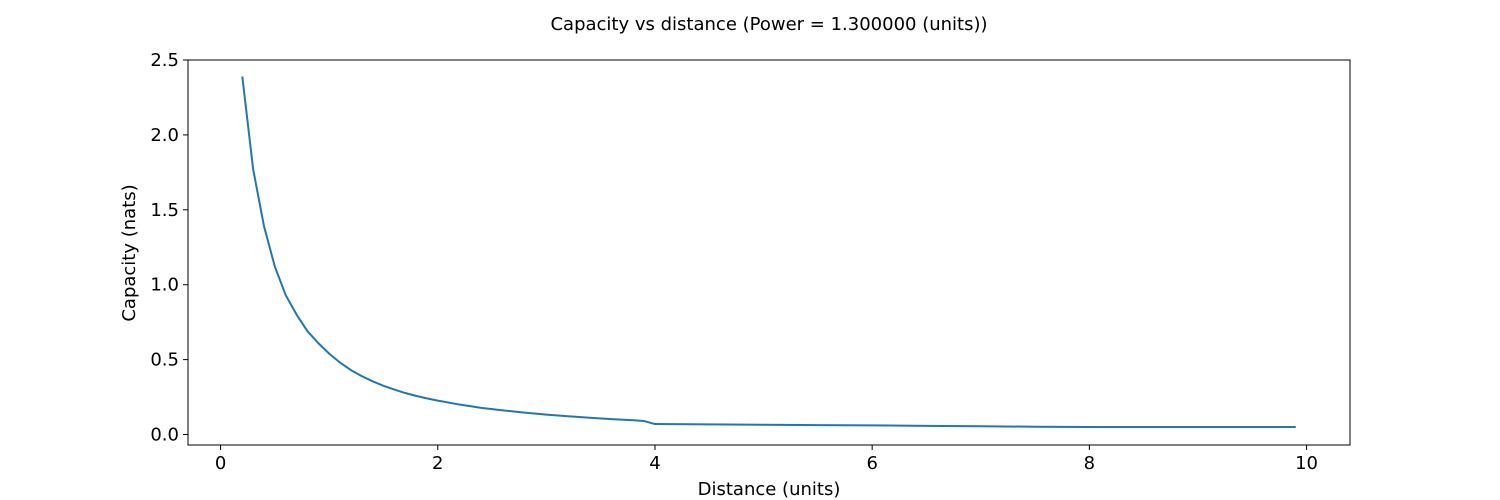 This screenshot has height=500, width=1500. What do you see at coordinates (220, 463) in the screenshot?
I see `x-tick-label: 0` at bounding box center [220, 463].